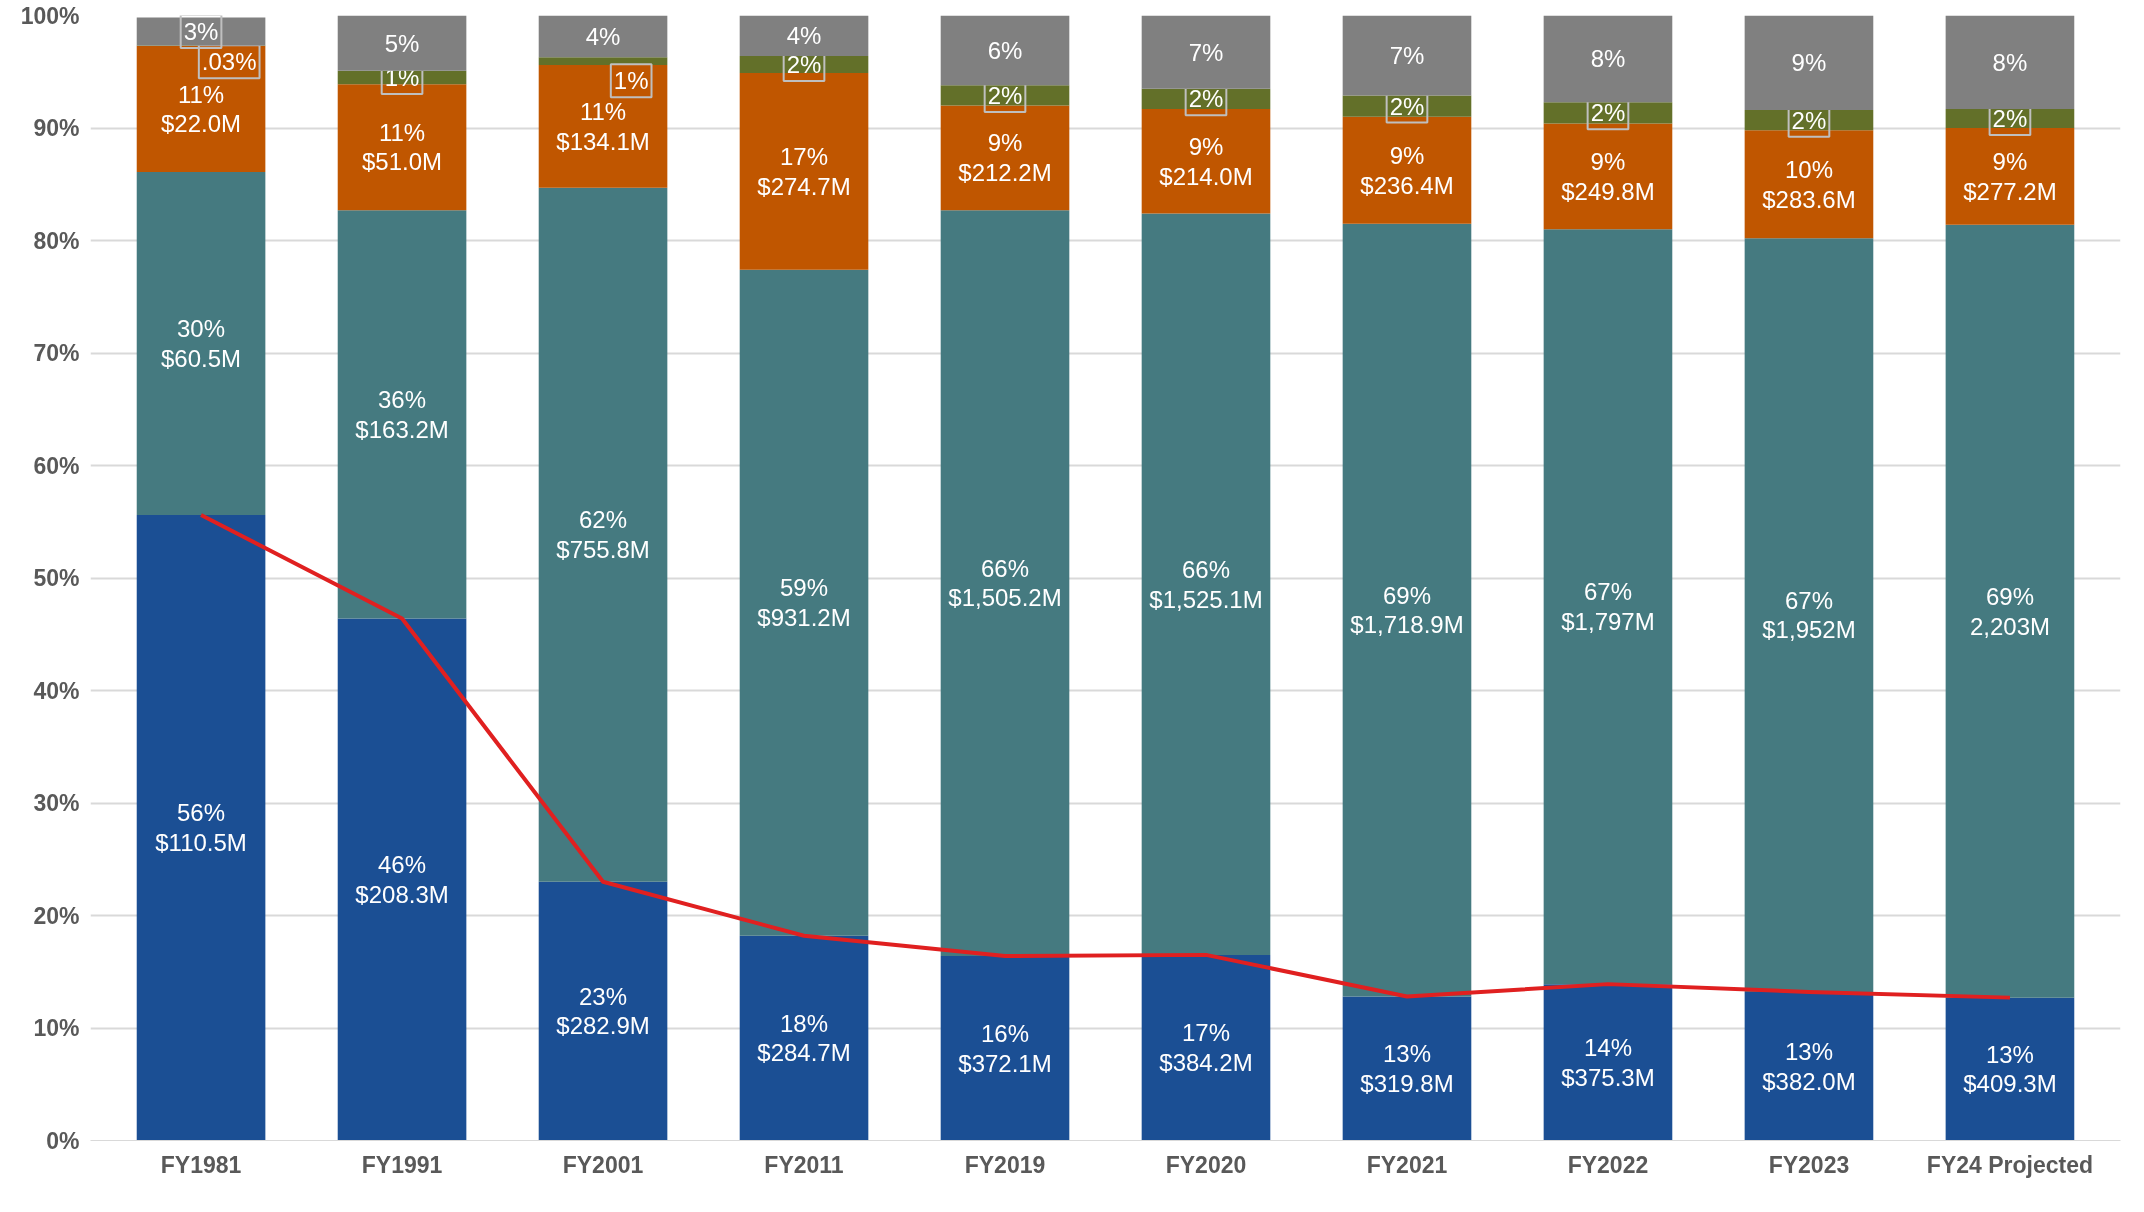 The height and width of the screenshot is (1212, 2144). What do you see at coordinates (1608, 176) in the screenshot?
I see `data-label: 9% $249.8M` at bounding box center [1608, 176].